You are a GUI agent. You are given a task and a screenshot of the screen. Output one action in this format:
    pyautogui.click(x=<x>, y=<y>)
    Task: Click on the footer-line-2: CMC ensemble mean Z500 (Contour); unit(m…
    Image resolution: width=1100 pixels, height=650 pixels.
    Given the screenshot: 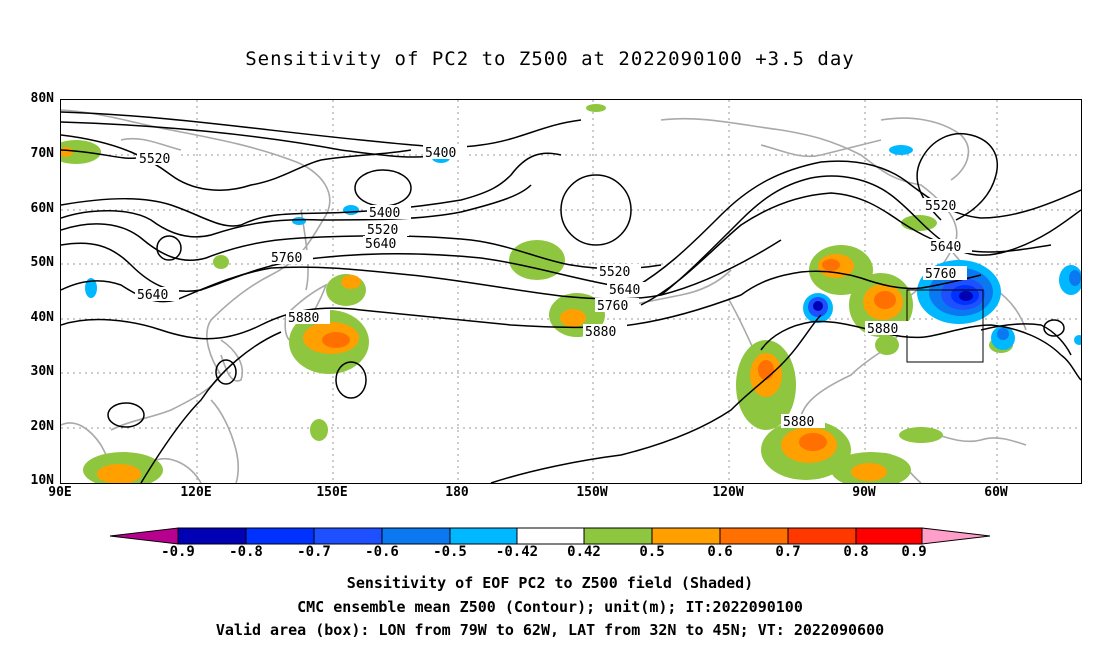 What is the action you would take?
    pyautogui.click(x=550, y=607)
    